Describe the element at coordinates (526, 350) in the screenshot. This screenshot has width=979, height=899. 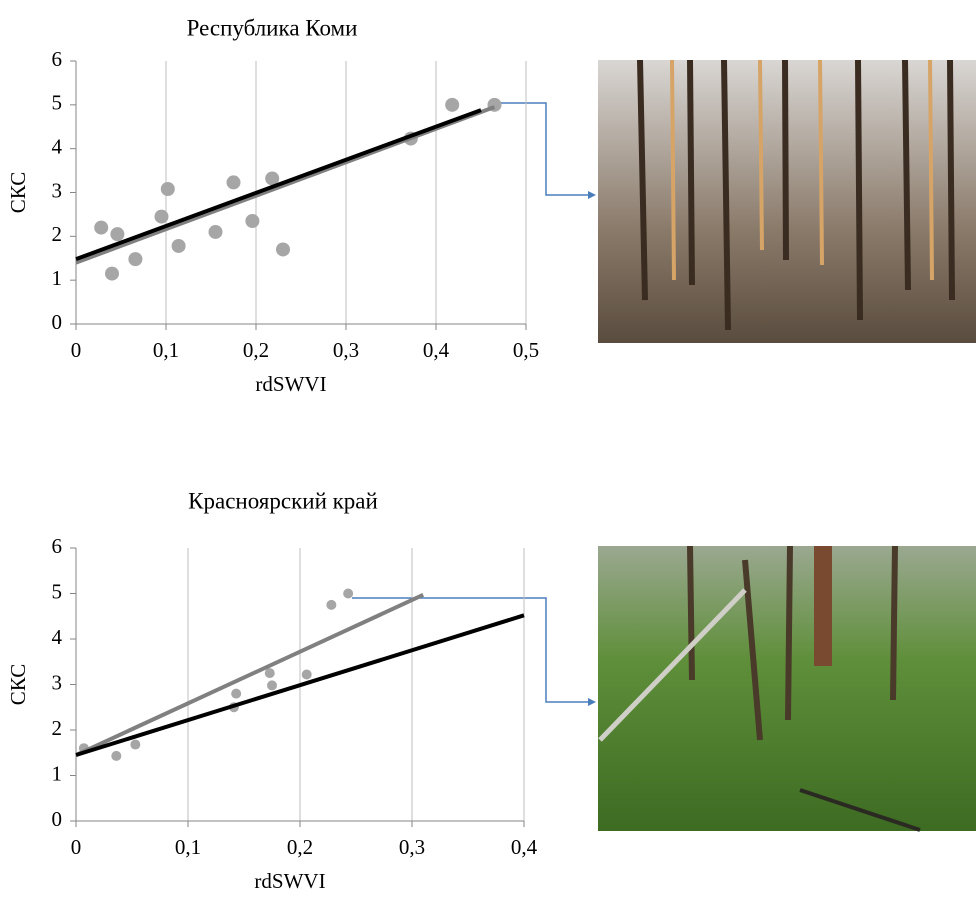
I see `x-tick-label: 0,5` at that location.